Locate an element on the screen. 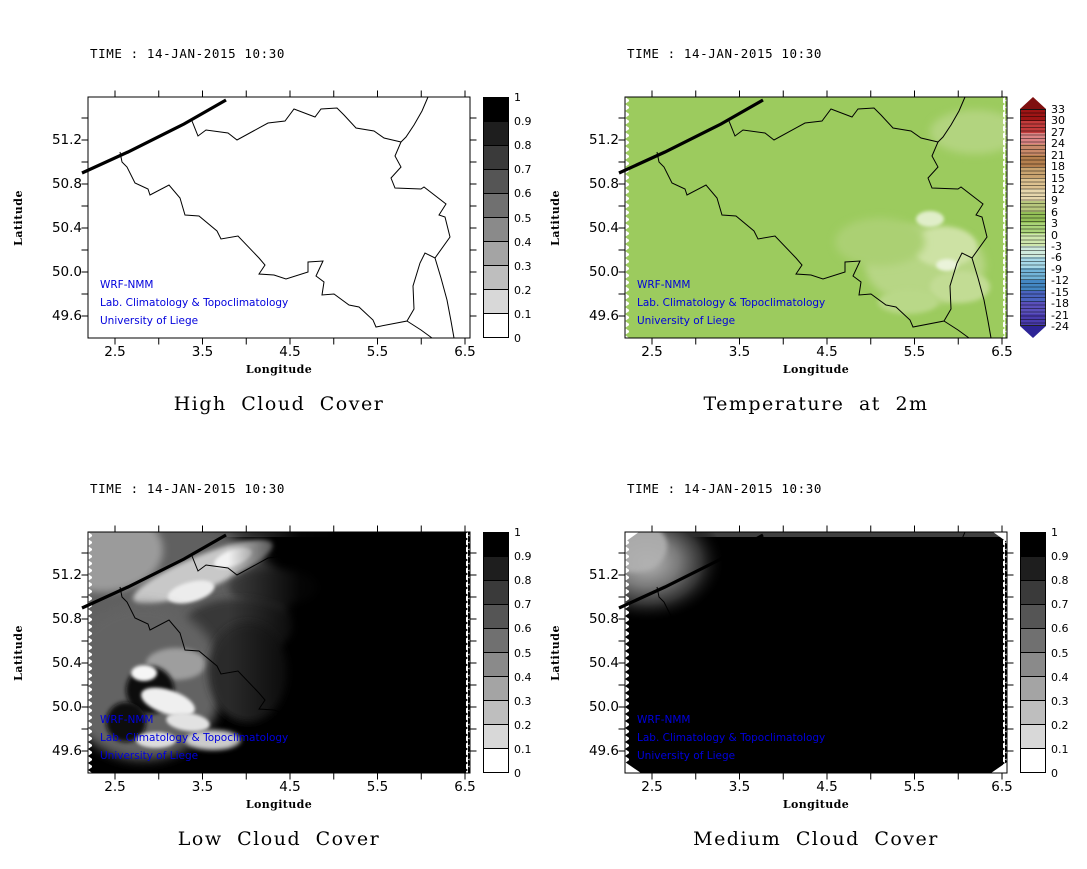 The image size is (1087, 869). latitude-tick-label: 51.2 is located at coordinates (66, 140).